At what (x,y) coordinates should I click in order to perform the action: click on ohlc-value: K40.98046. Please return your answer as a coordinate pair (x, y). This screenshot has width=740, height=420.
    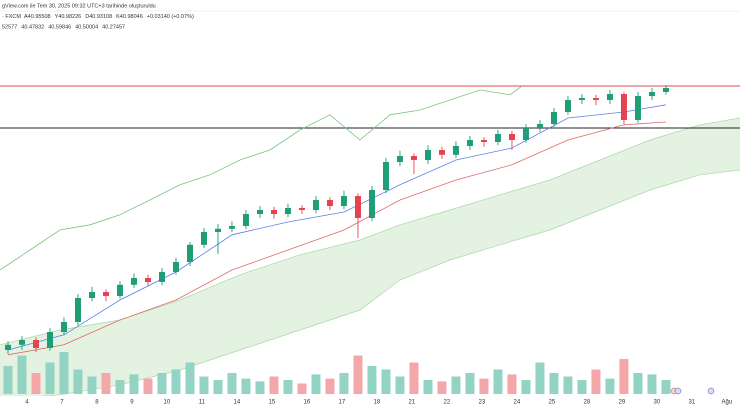
    Looking at the image, I should click on (129, 17).